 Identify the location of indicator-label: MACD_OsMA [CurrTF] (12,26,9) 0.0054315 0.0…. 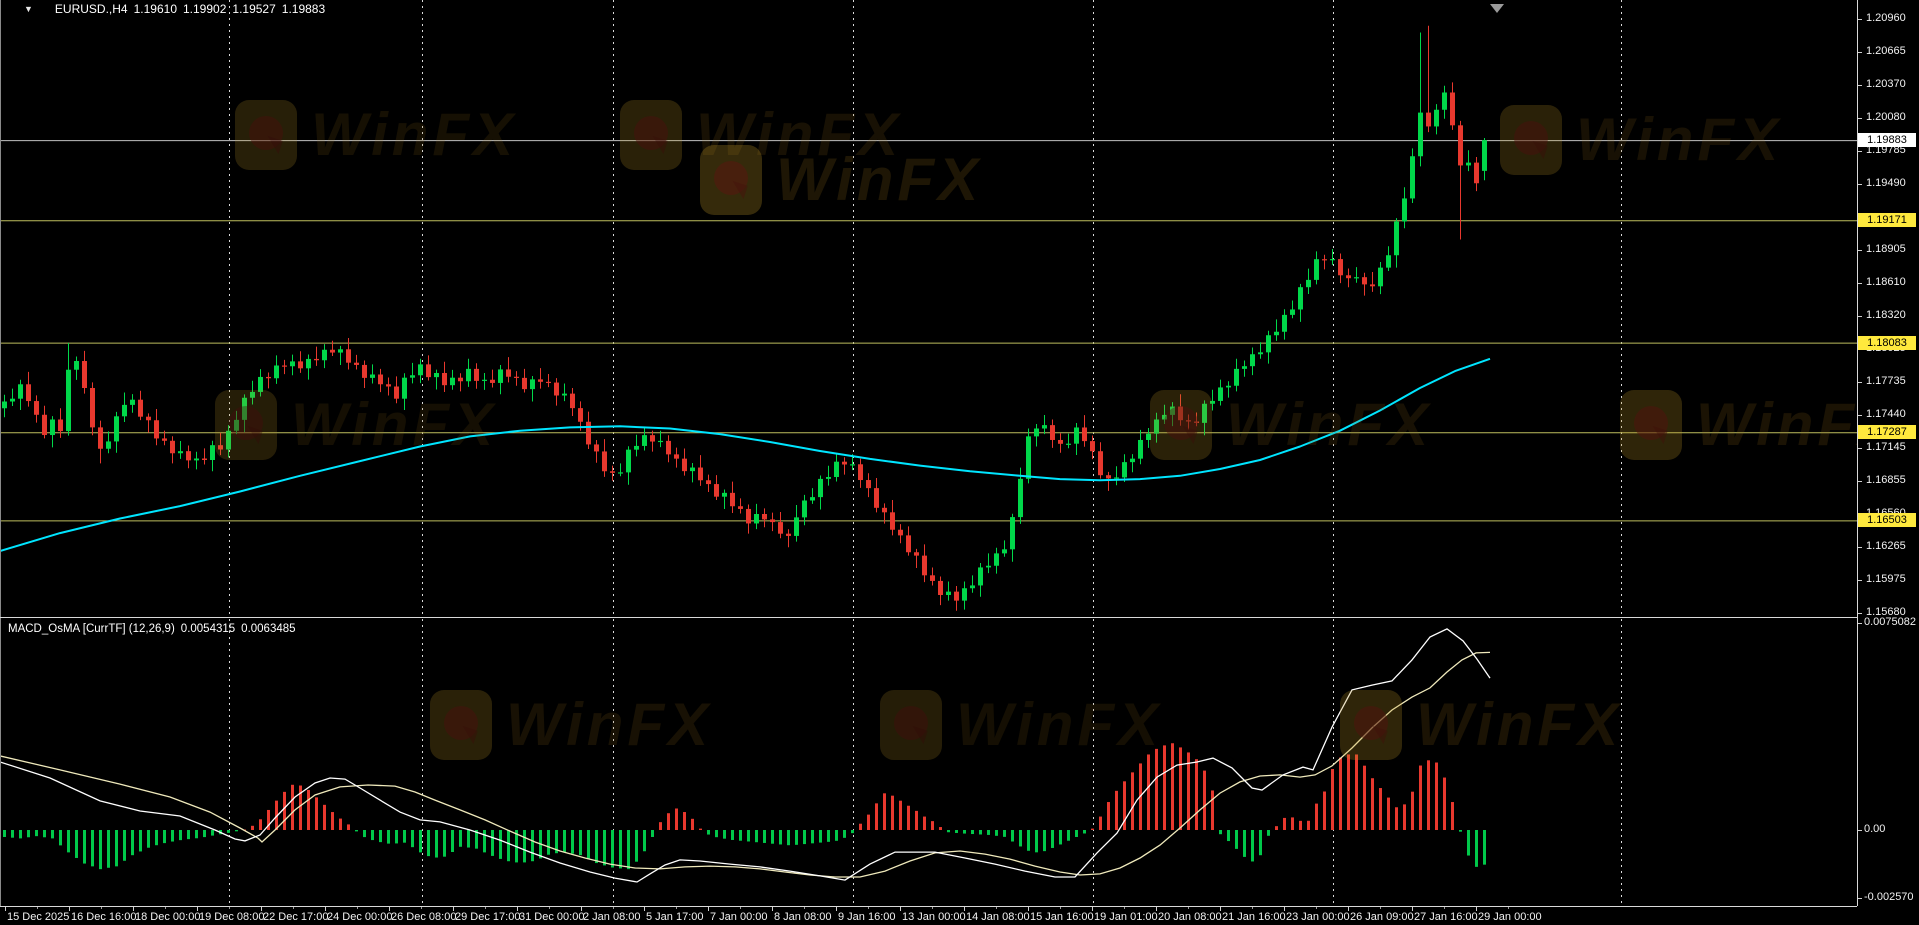
(155, 629).